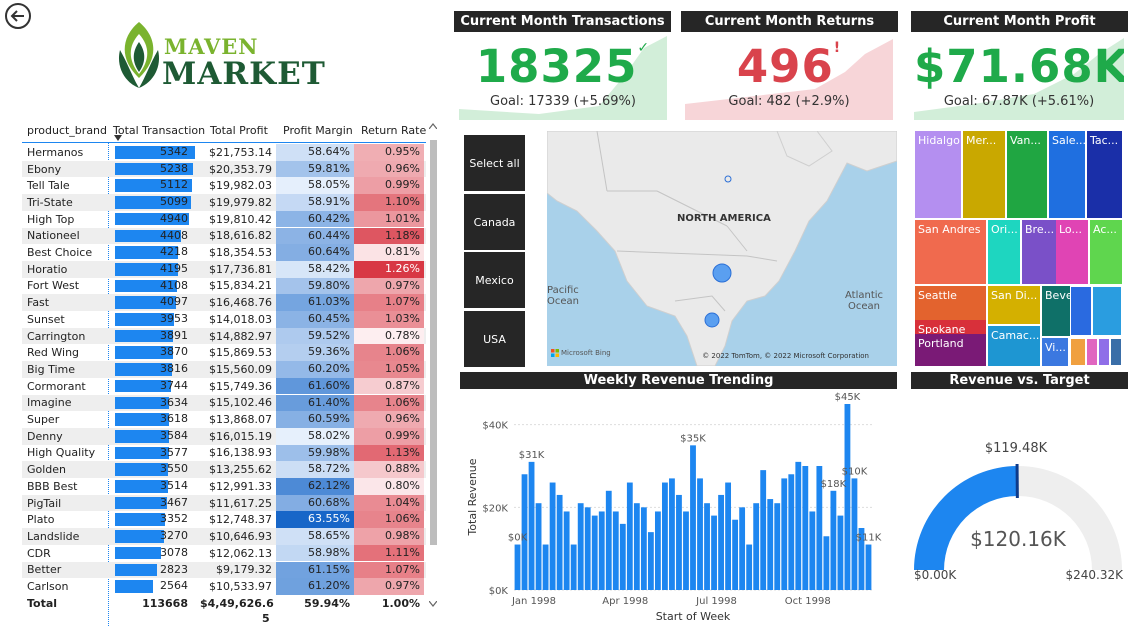  I want to click on cell-return-rate: 0.96%, so click(389, 169).